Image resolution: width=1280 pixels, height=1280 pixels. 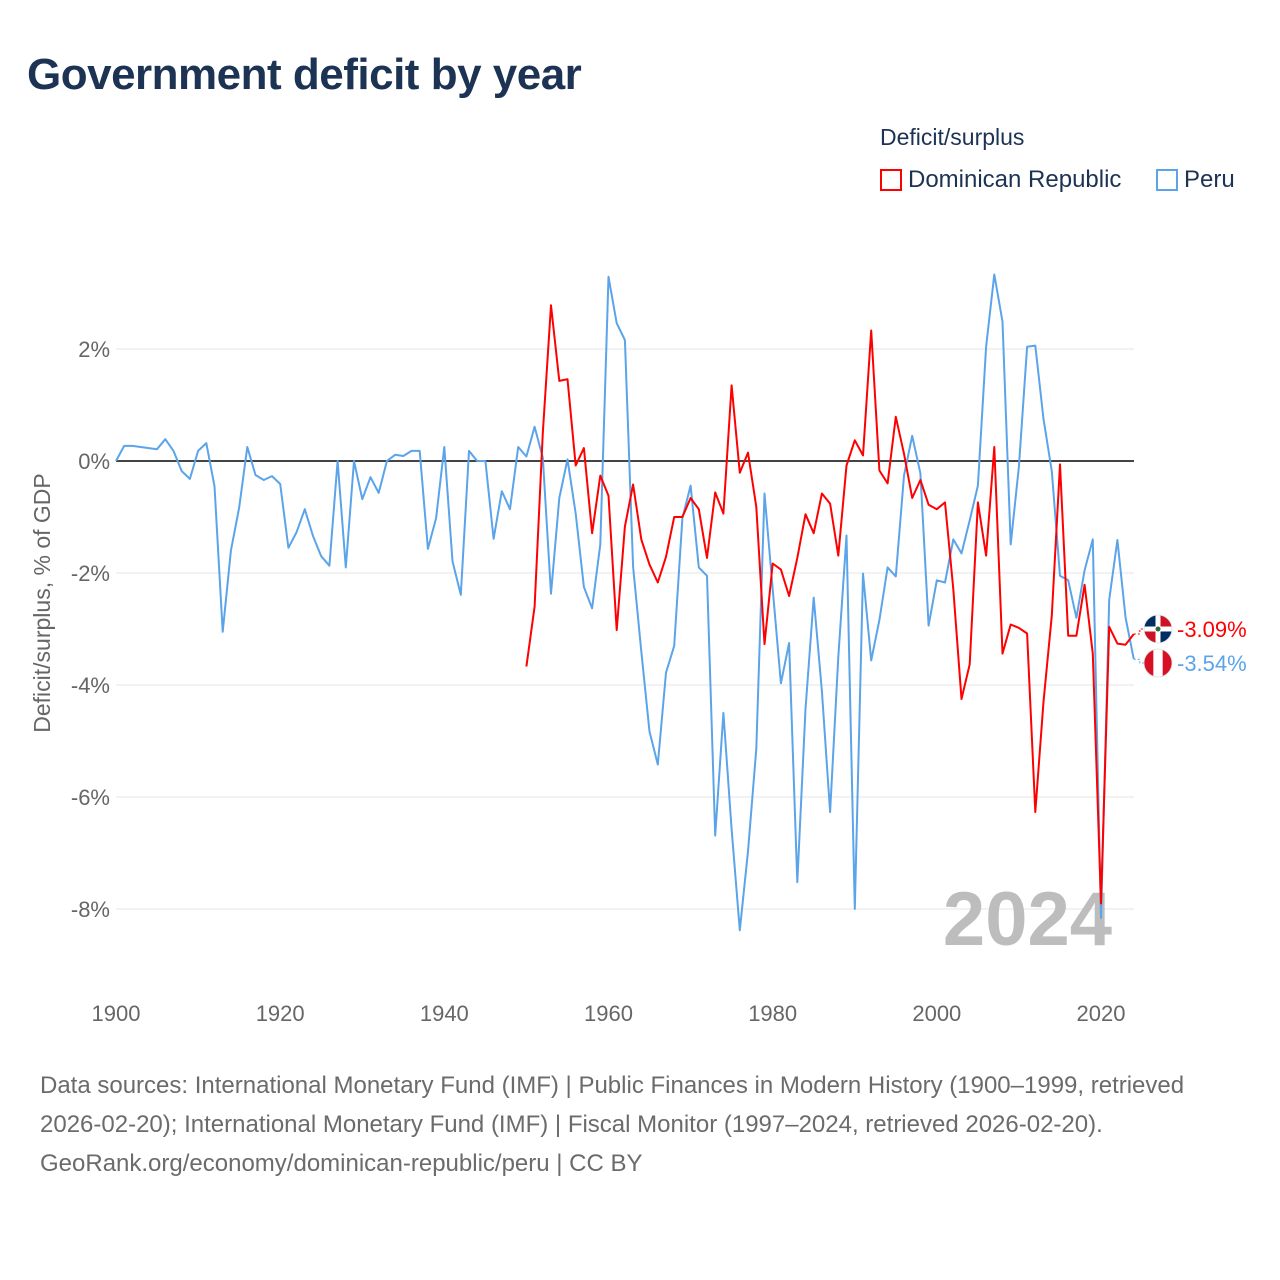 I want to click on peru-flag-icon, so click(x=1158, y=663).